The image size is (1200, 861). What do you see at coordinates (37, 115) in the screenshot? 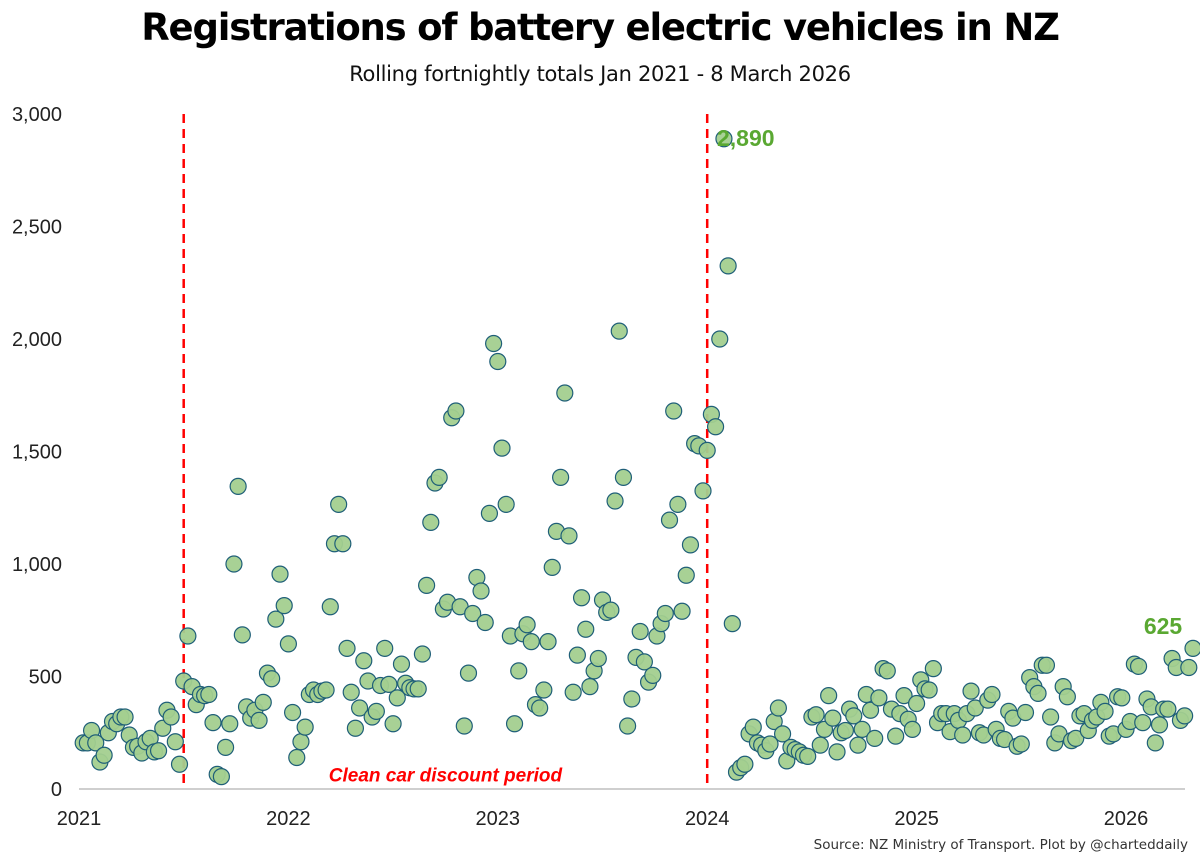
I see `y-tick-label: 3,000` at bounding box center [37, 115].